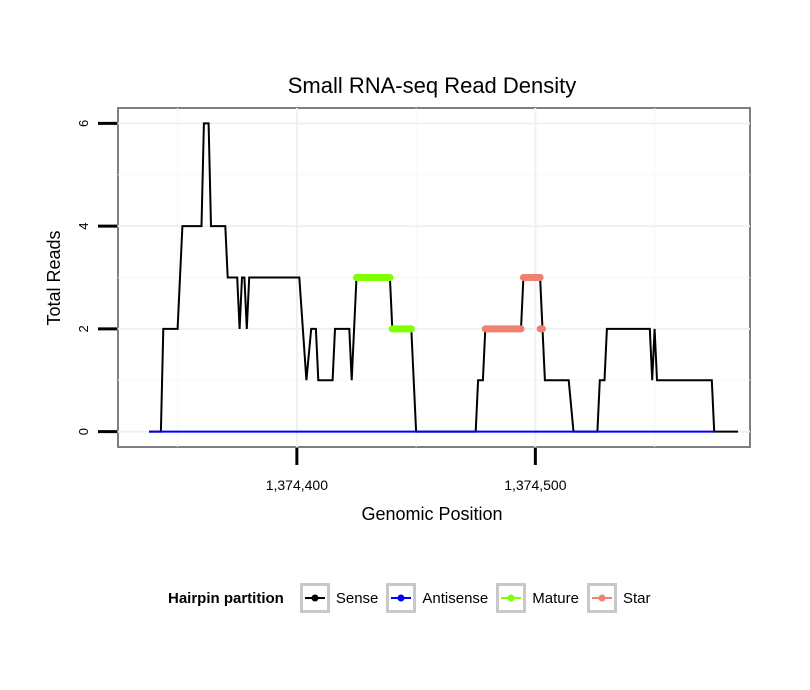 This screenshot has width=810, height=690. What do you see at coordinates (636, 598) in the screenshot?
I see `legend-label-star: Star` at bounding box center [636, 598].